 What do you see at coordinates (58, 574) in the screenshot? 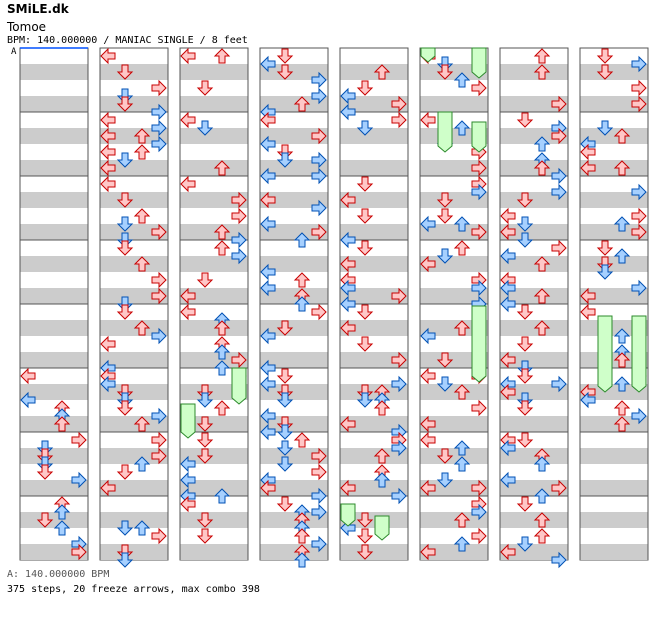
I see `bpm-legend: A: 140.000000 BPM` at bounding box center [58, 574].